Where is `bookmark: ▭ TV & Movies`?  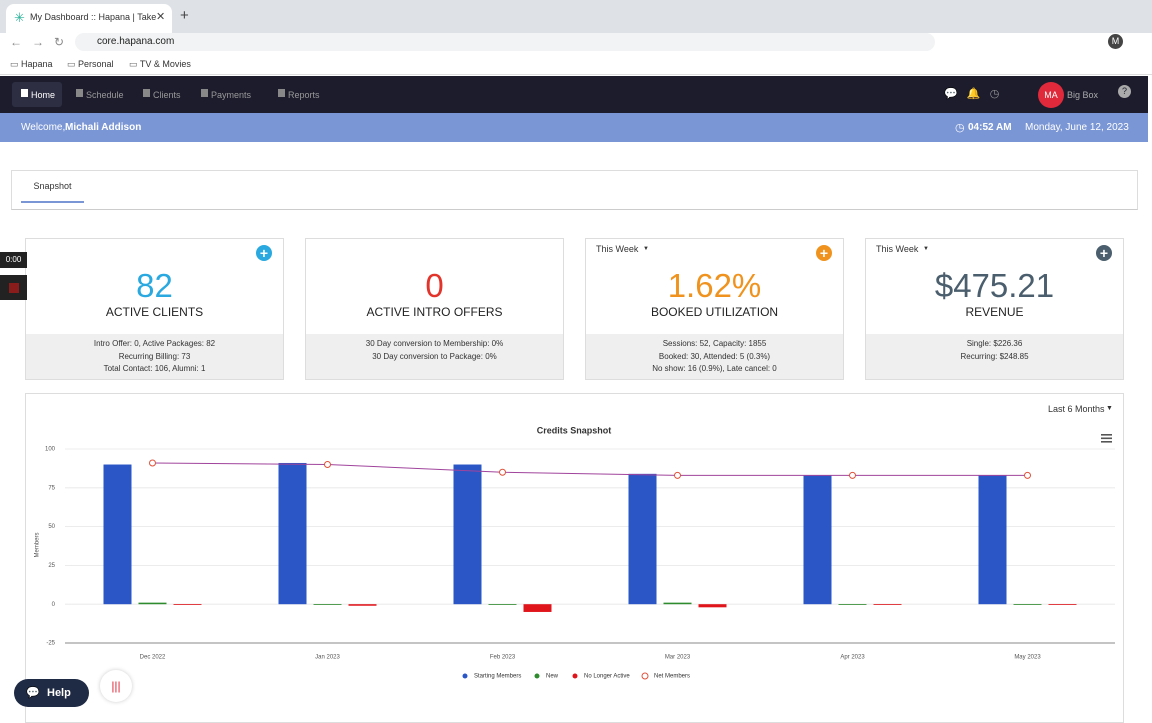 bookmark: ▭ TV & Movies is located at coordinates (160, 64).